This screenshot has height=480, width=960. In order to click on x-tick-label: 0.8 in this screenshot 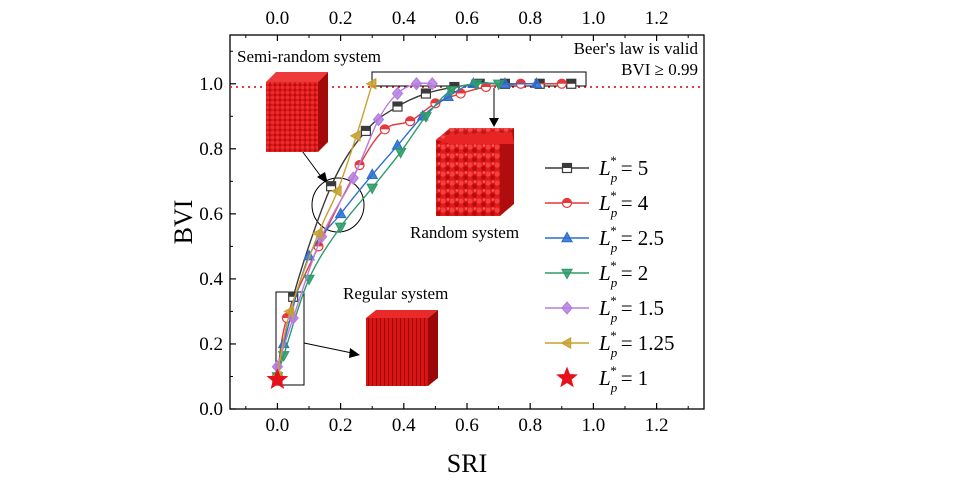, I will do `click(530, 425)`.